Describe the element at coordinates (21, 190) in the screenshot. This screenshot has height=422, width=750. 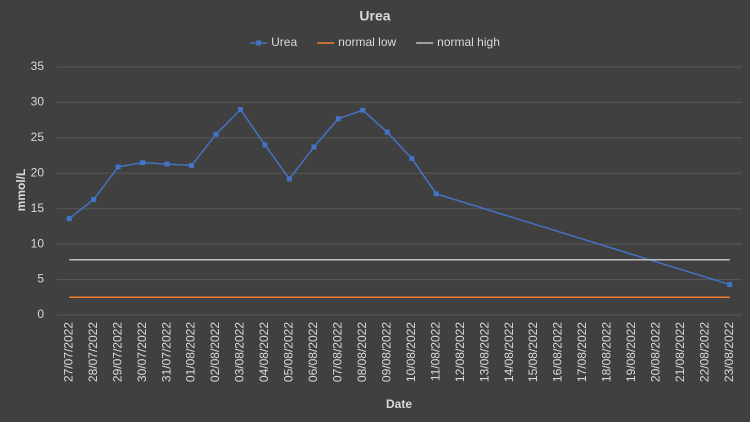
I see `y-axis-title: mmol/L` at that location.